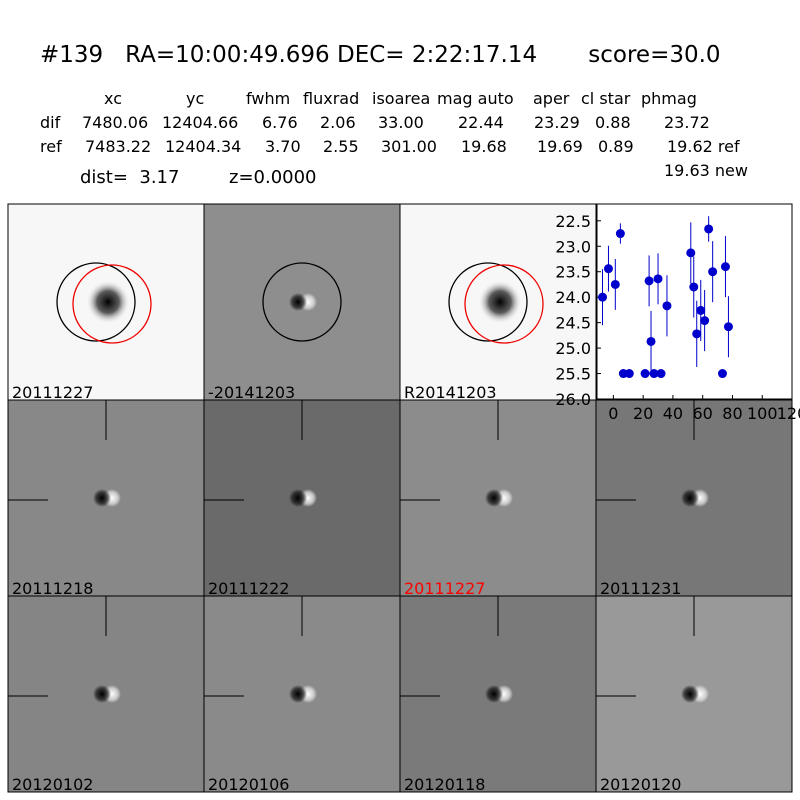 This screenshot has width=800, height=800. What do you see at coordinates (331, 98) in the screenshot?
I see `column-header: fluxrad` at bounding box center [331, 98].